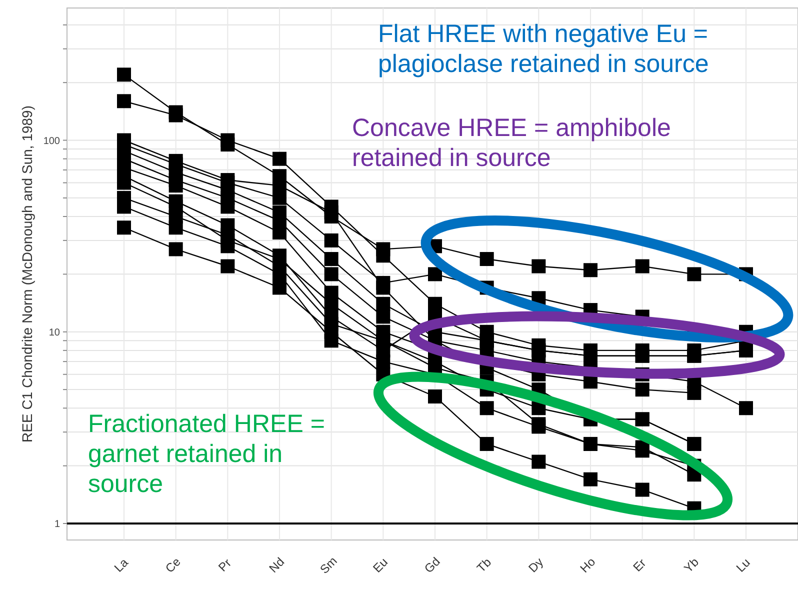 The height and width of the screenshot is (602, 798). What do you see at coordinates (691, 565) in the screenshot?
I see `x-tick-label: Yb` at bounding box center [691, 565].